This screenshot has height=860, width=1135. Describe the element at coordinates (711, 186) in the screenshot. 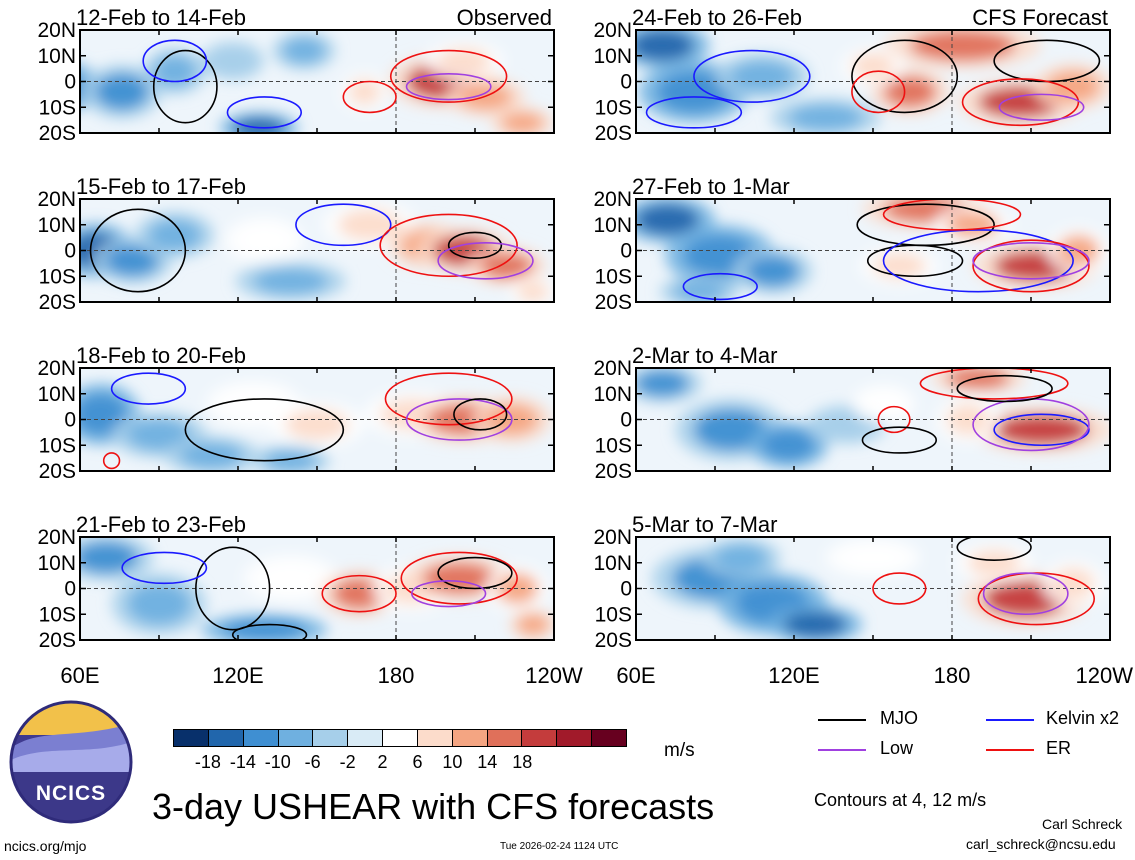

I see `panel-date-label: 27-Feb to 1-Mar` at that location.